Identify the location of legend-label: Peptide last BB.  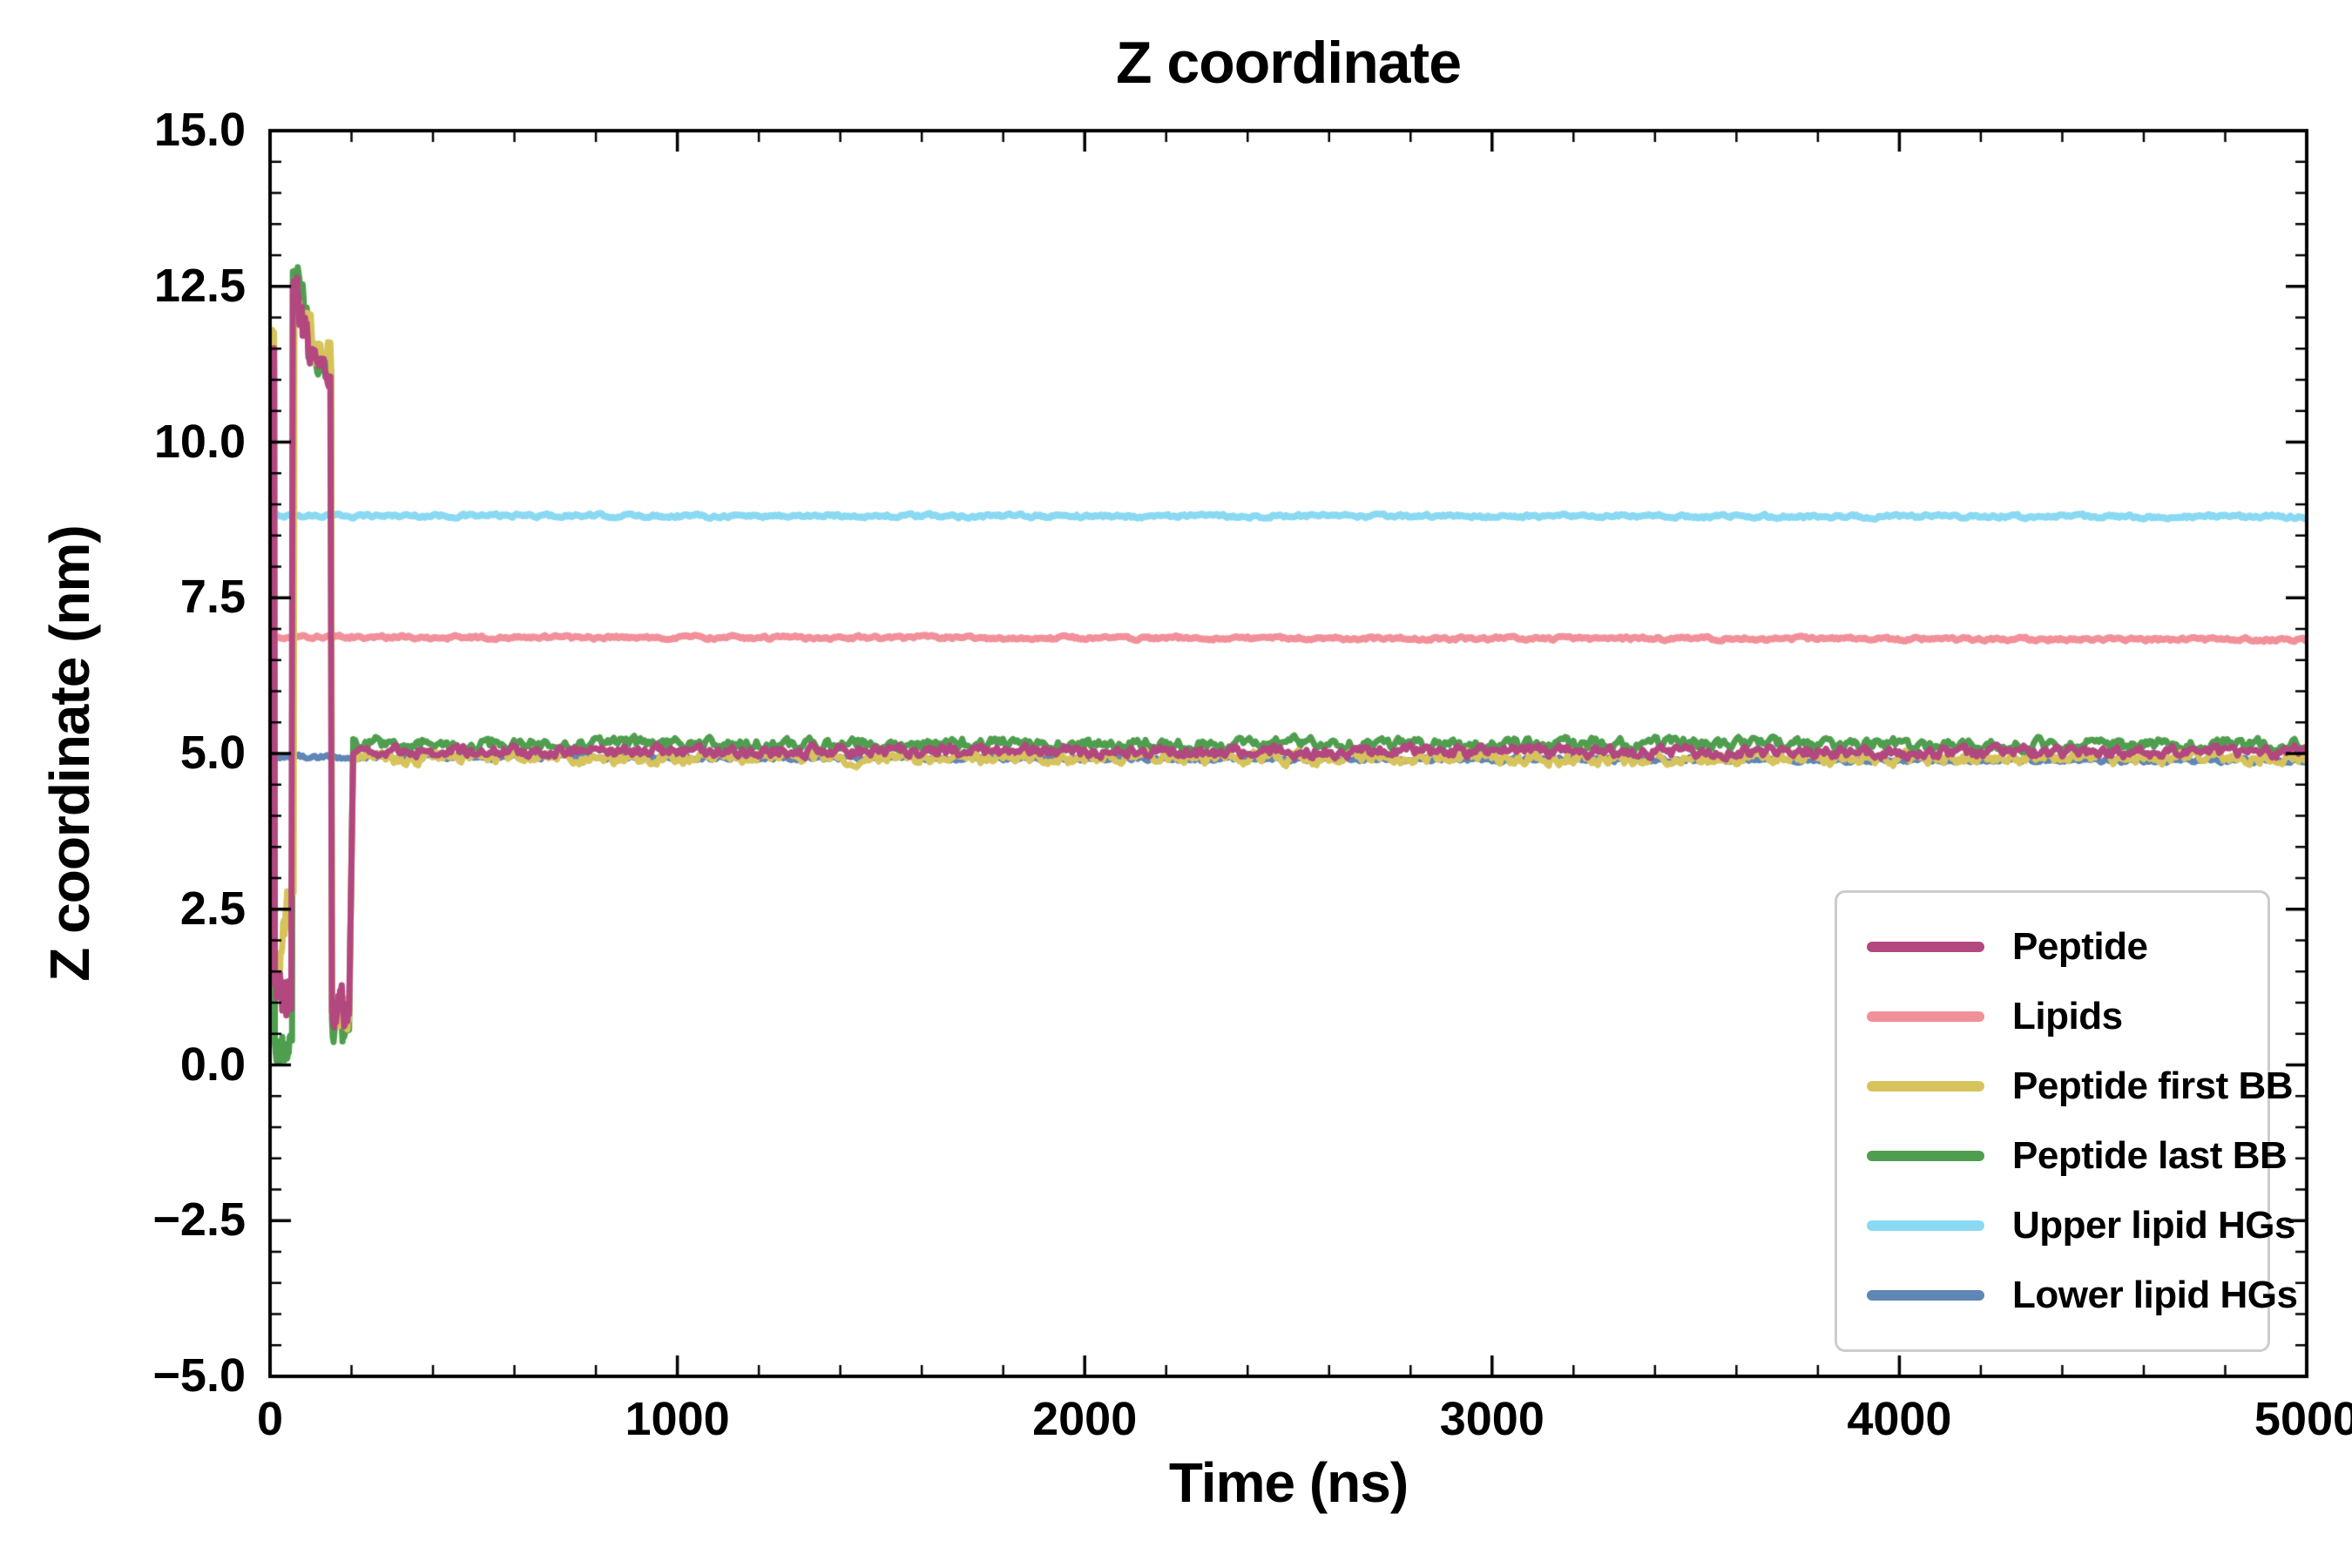
(2150, 1155).